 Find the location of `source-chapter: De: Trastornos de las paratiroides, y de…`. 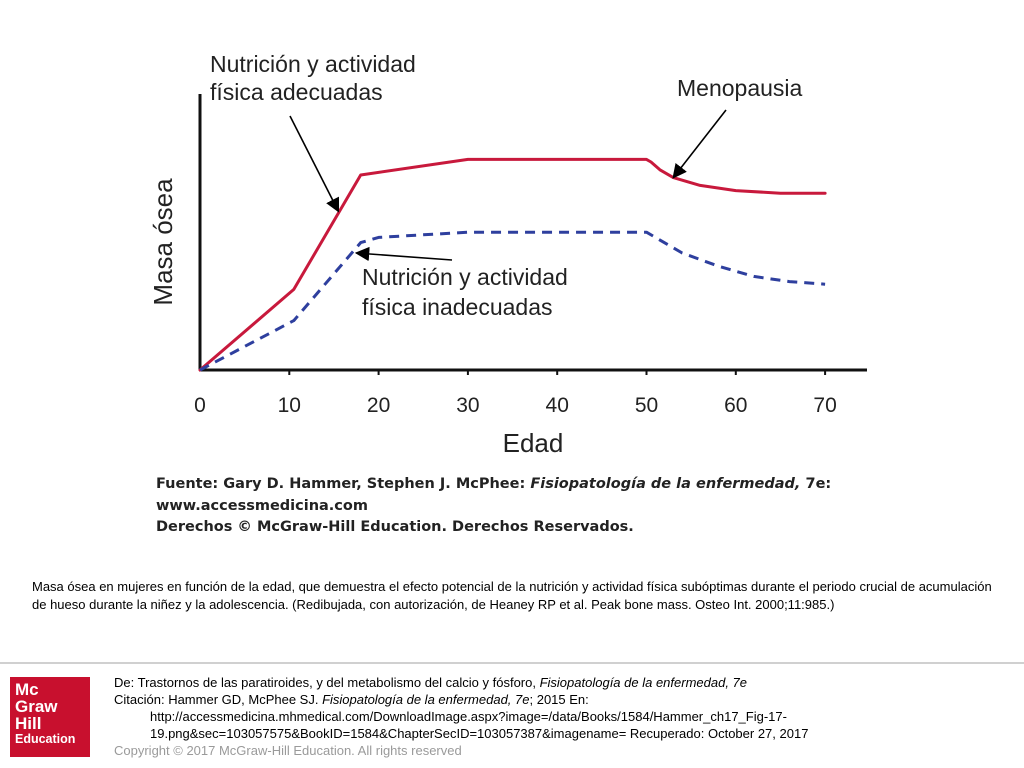

source-chapter: De: Trastornos de las paratiroides, y de… is located at coordinates (431, 682).